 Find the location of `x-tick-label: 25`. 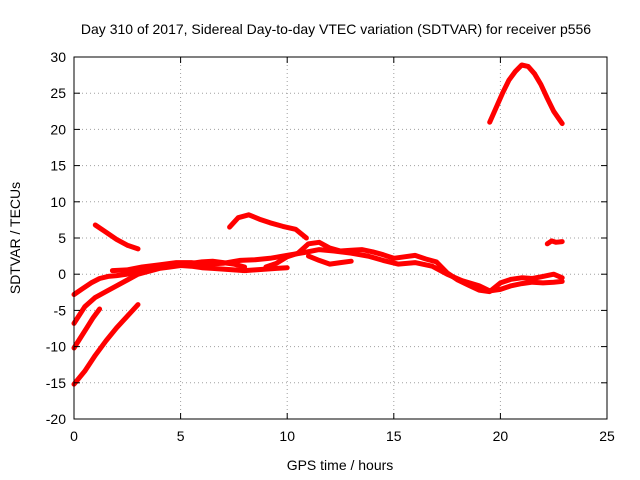

x-tick-label: 25 is located at coordinates (607, 436).